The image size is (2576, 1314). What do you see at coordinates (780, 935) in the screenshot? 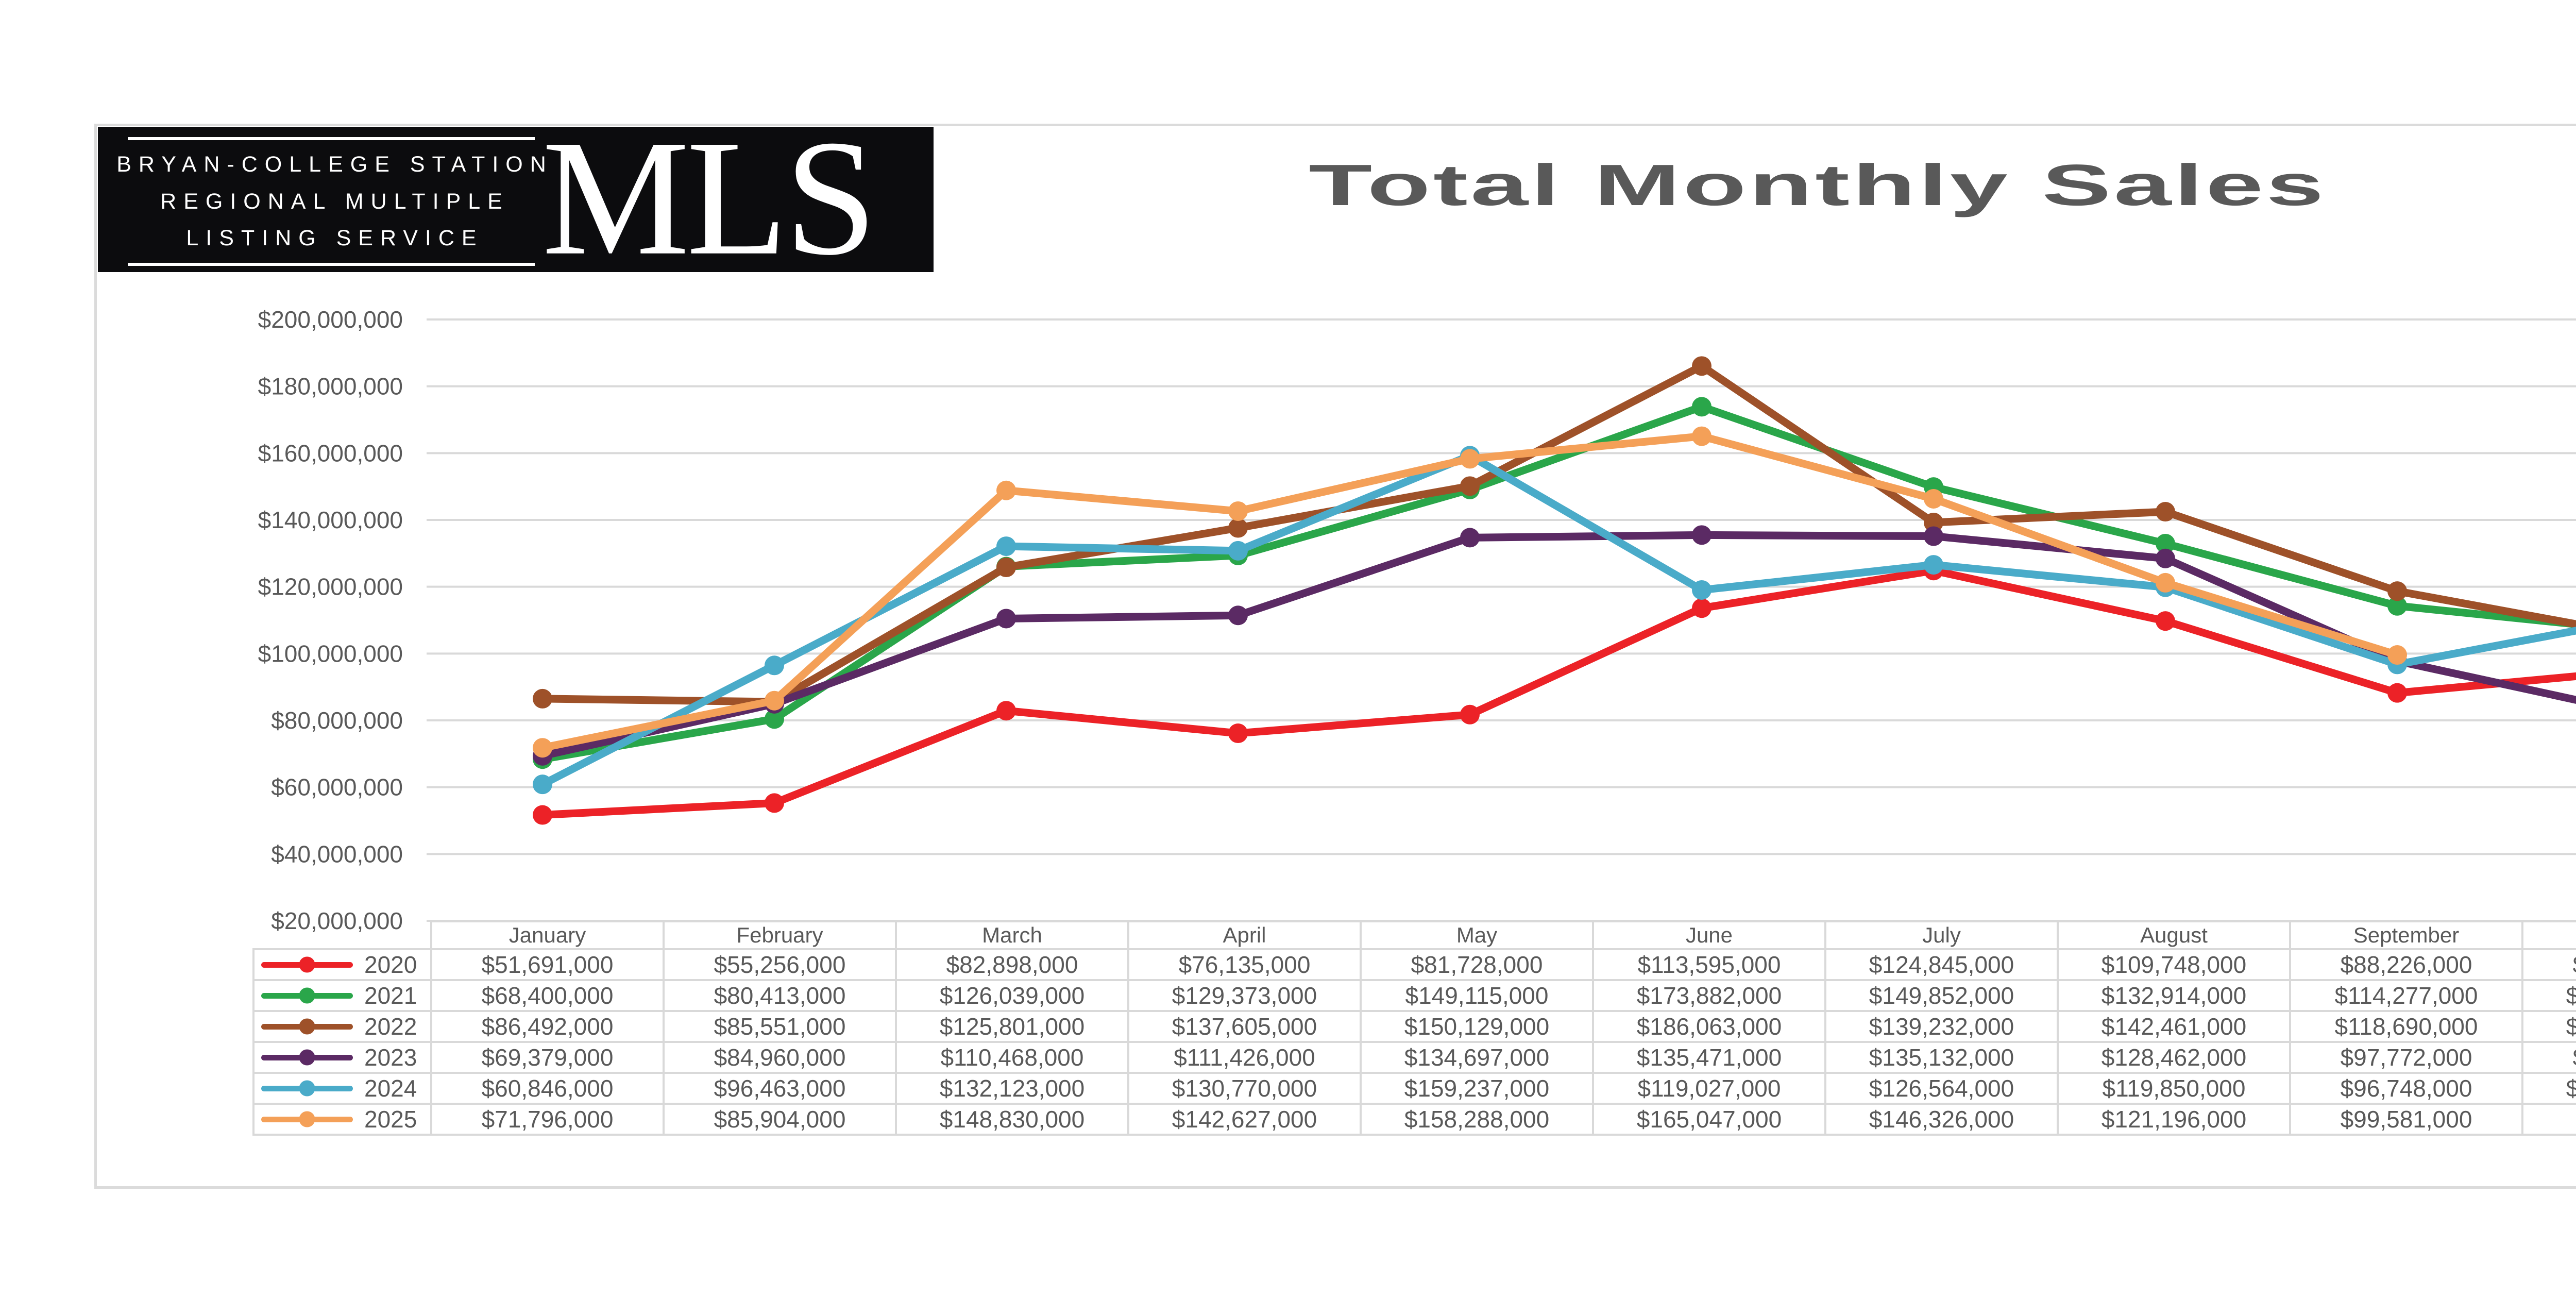
I see `month-header-february: February` at bounding box center [780, 935].